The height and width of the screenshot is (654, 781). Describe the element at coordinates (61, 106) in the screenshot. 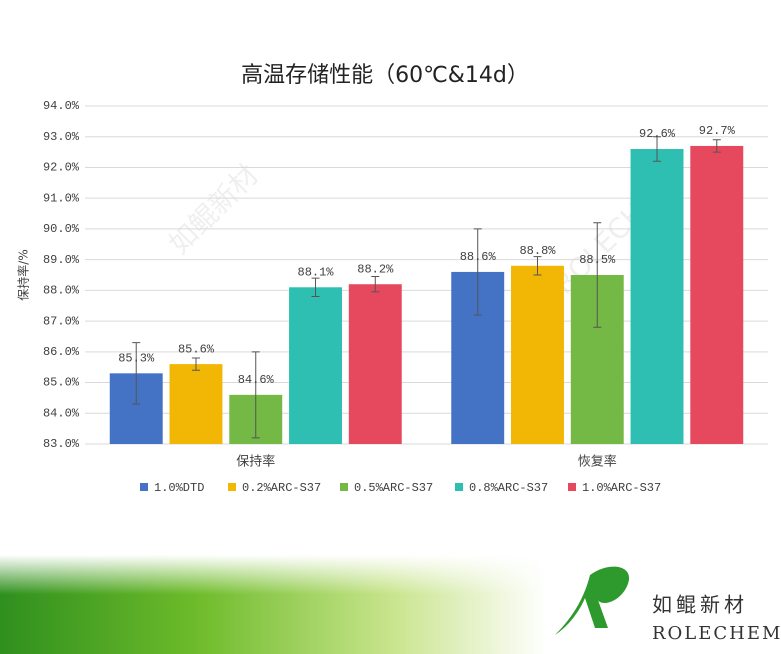

I see `y-tick-label: 94.0%` at that location.